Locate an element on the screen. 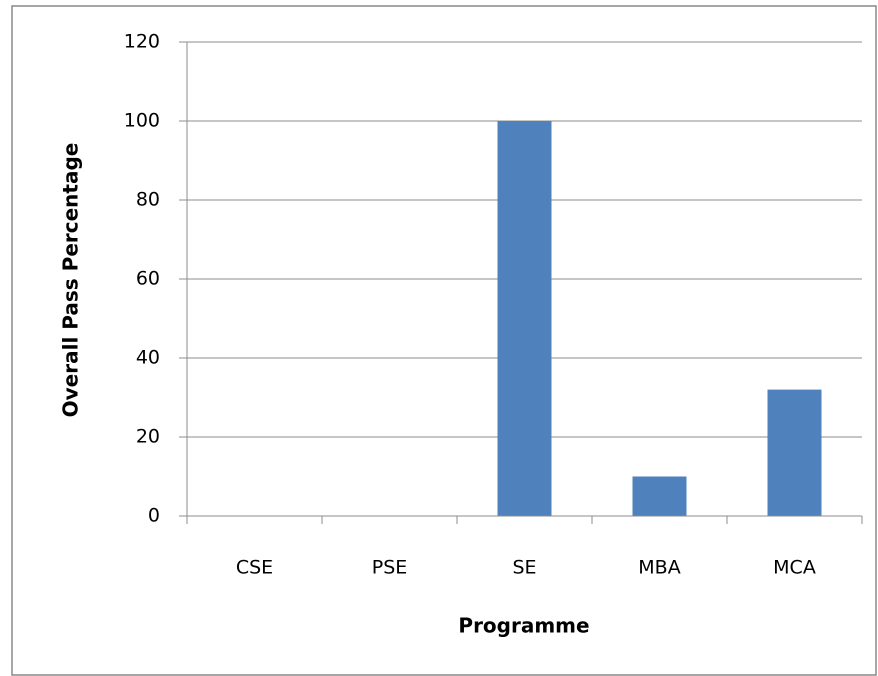 Image resolution: width=878 pixels, height=676 pixels. x-tick-label: PSE is located at coordinates (390, 568).